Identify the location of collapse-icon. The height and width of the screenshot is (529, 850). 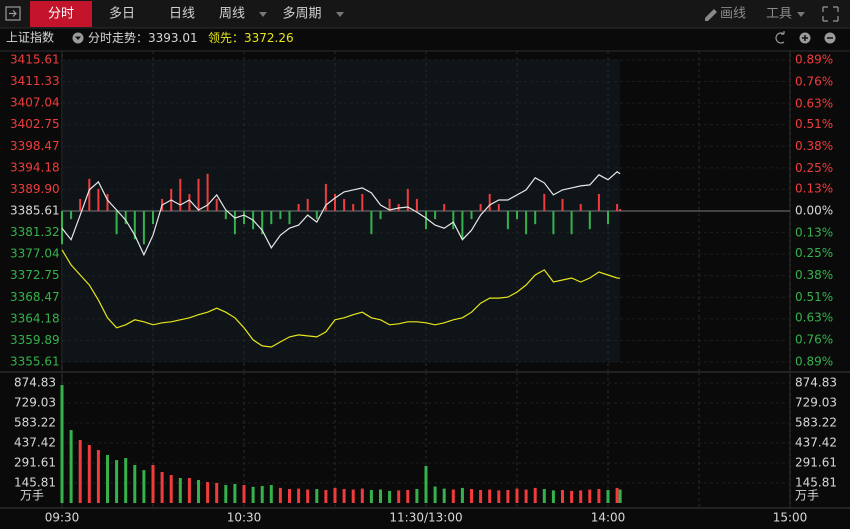
(13, 13).